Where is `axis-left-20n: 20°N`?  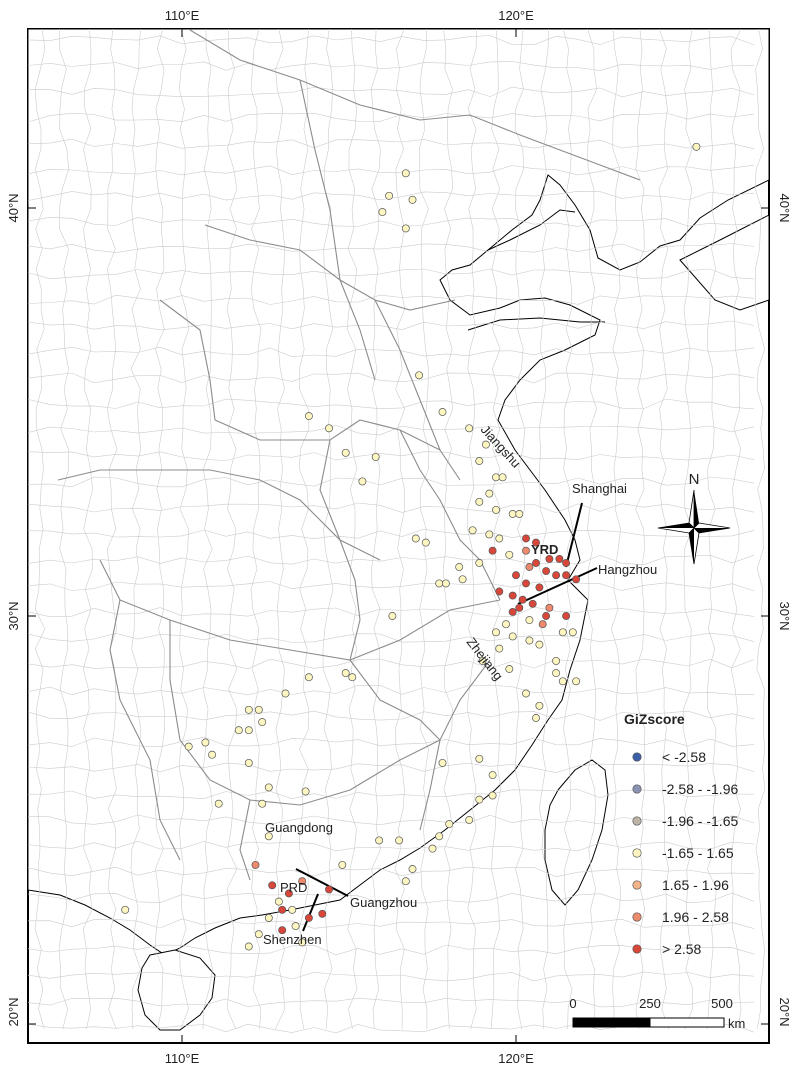
axis-left-20n: 20°N is located at coordinates (13, 1011).